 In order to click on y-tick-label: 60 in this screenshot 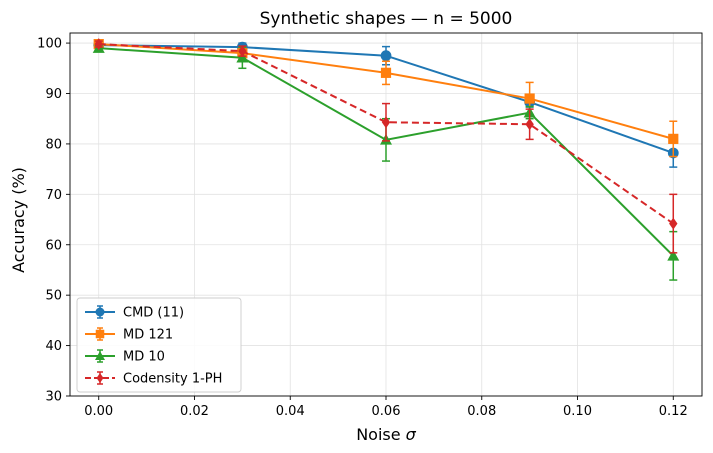, I will do `click(53, 245)`.